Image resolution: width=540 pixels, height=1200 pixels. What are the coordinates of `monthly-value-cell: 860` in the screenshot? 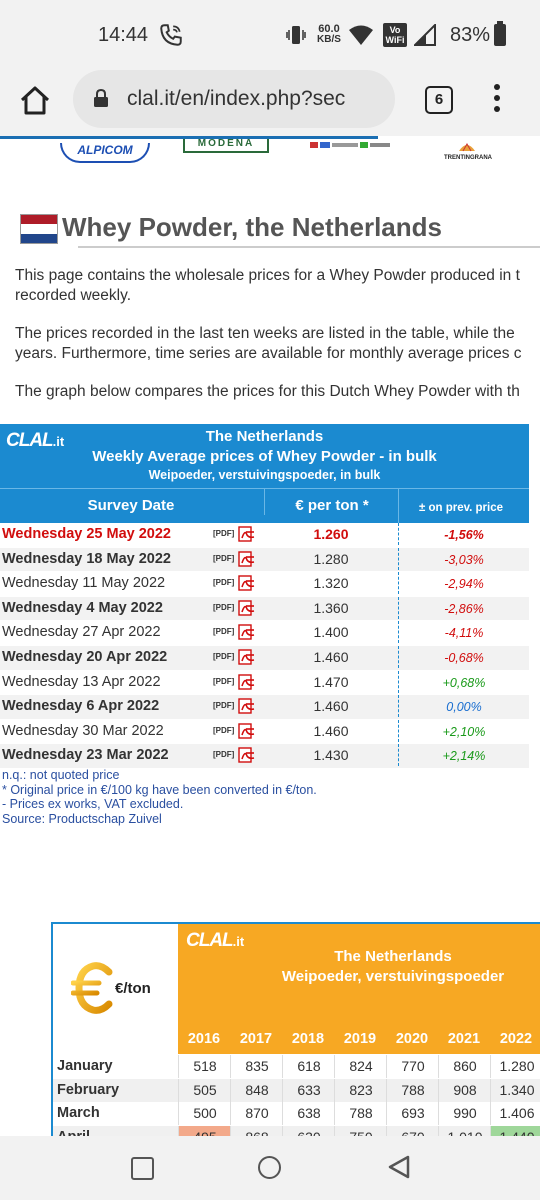 It's located at (464, 1066).